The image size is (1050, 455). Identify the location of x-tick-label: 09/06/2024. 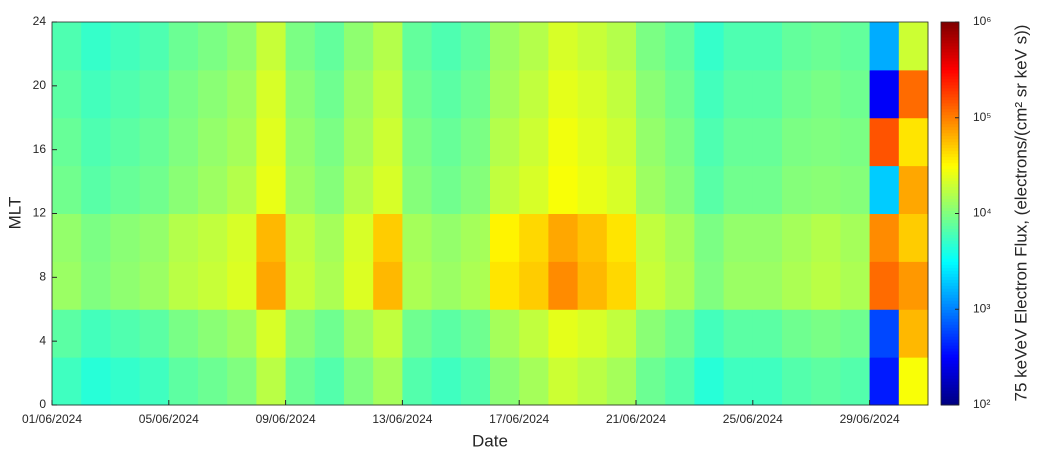
(286, 419).